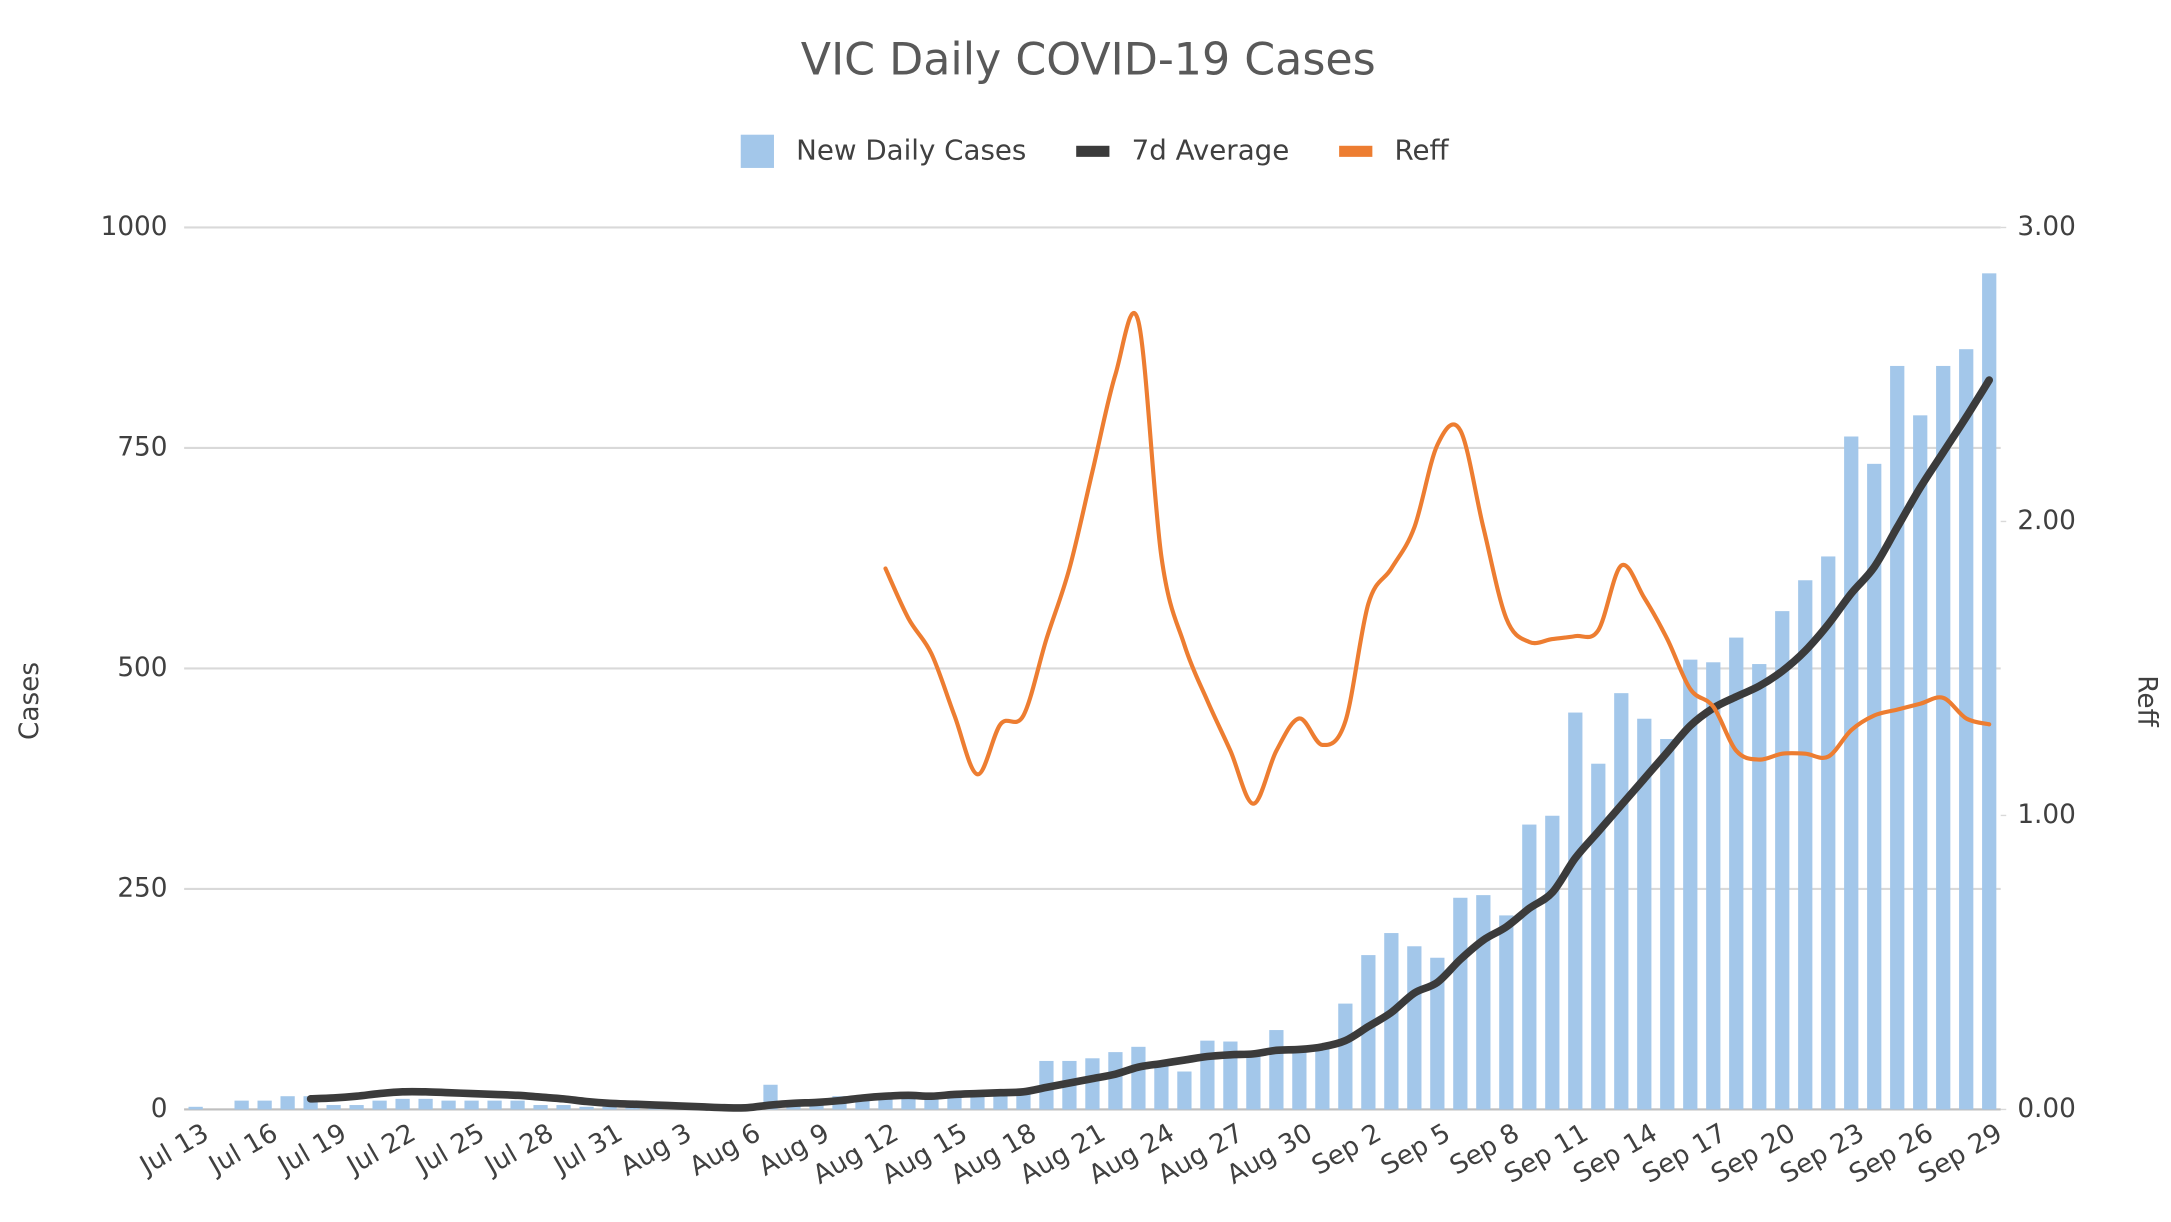 This screenshot has width=2171, height=1222. I want to click on x-tick-label: Jul 28, so click(518, 1150).